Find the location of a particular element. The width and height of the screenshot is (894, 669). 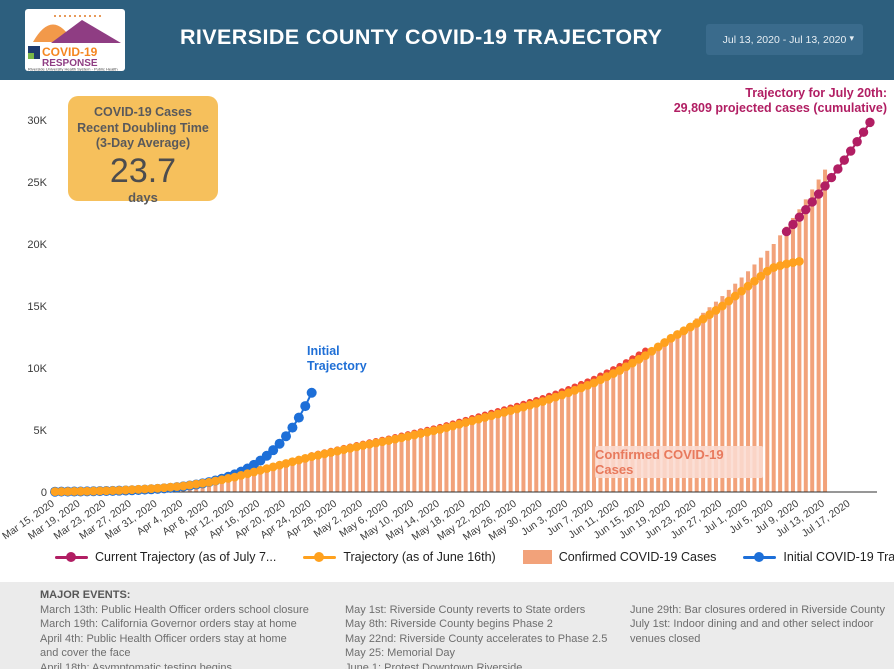

doubling-line2: Recent Doubling Time is located at coordinates (143, 127).